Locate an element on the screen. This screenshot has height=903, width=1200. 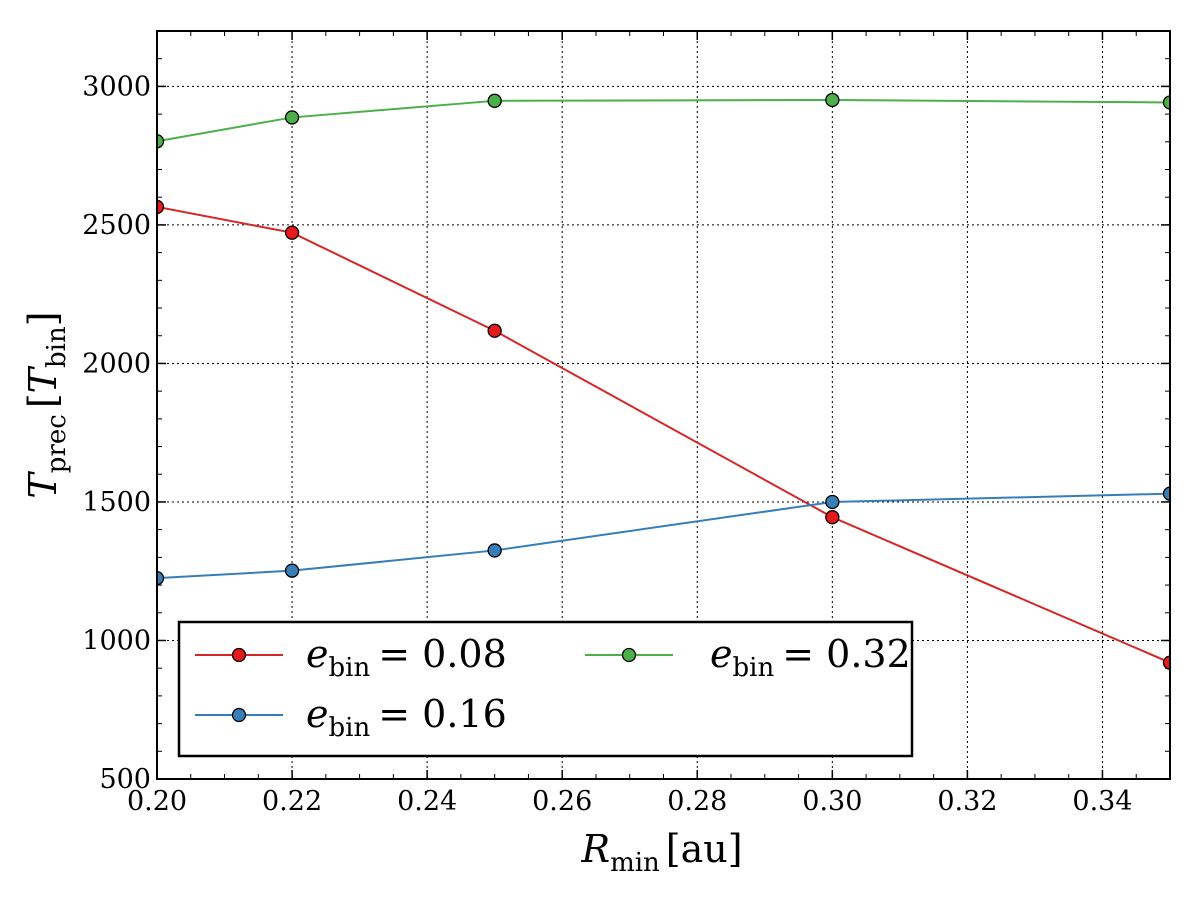
x-tick-labels: 0.20 0.22 0.24 0.26 0.28 0.30 0.32 0.34 is located at coordinates (630, 801).